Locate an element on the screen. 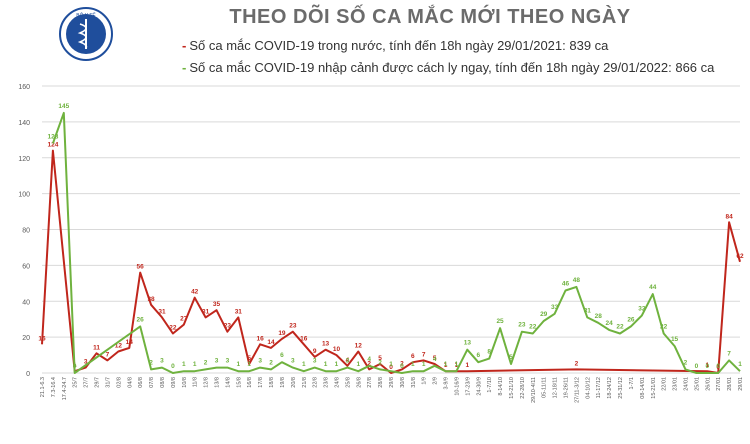 Image resolution: width=750 pixels, height=444 pixels. data-label: 26 is located at coordinates (141, 319).